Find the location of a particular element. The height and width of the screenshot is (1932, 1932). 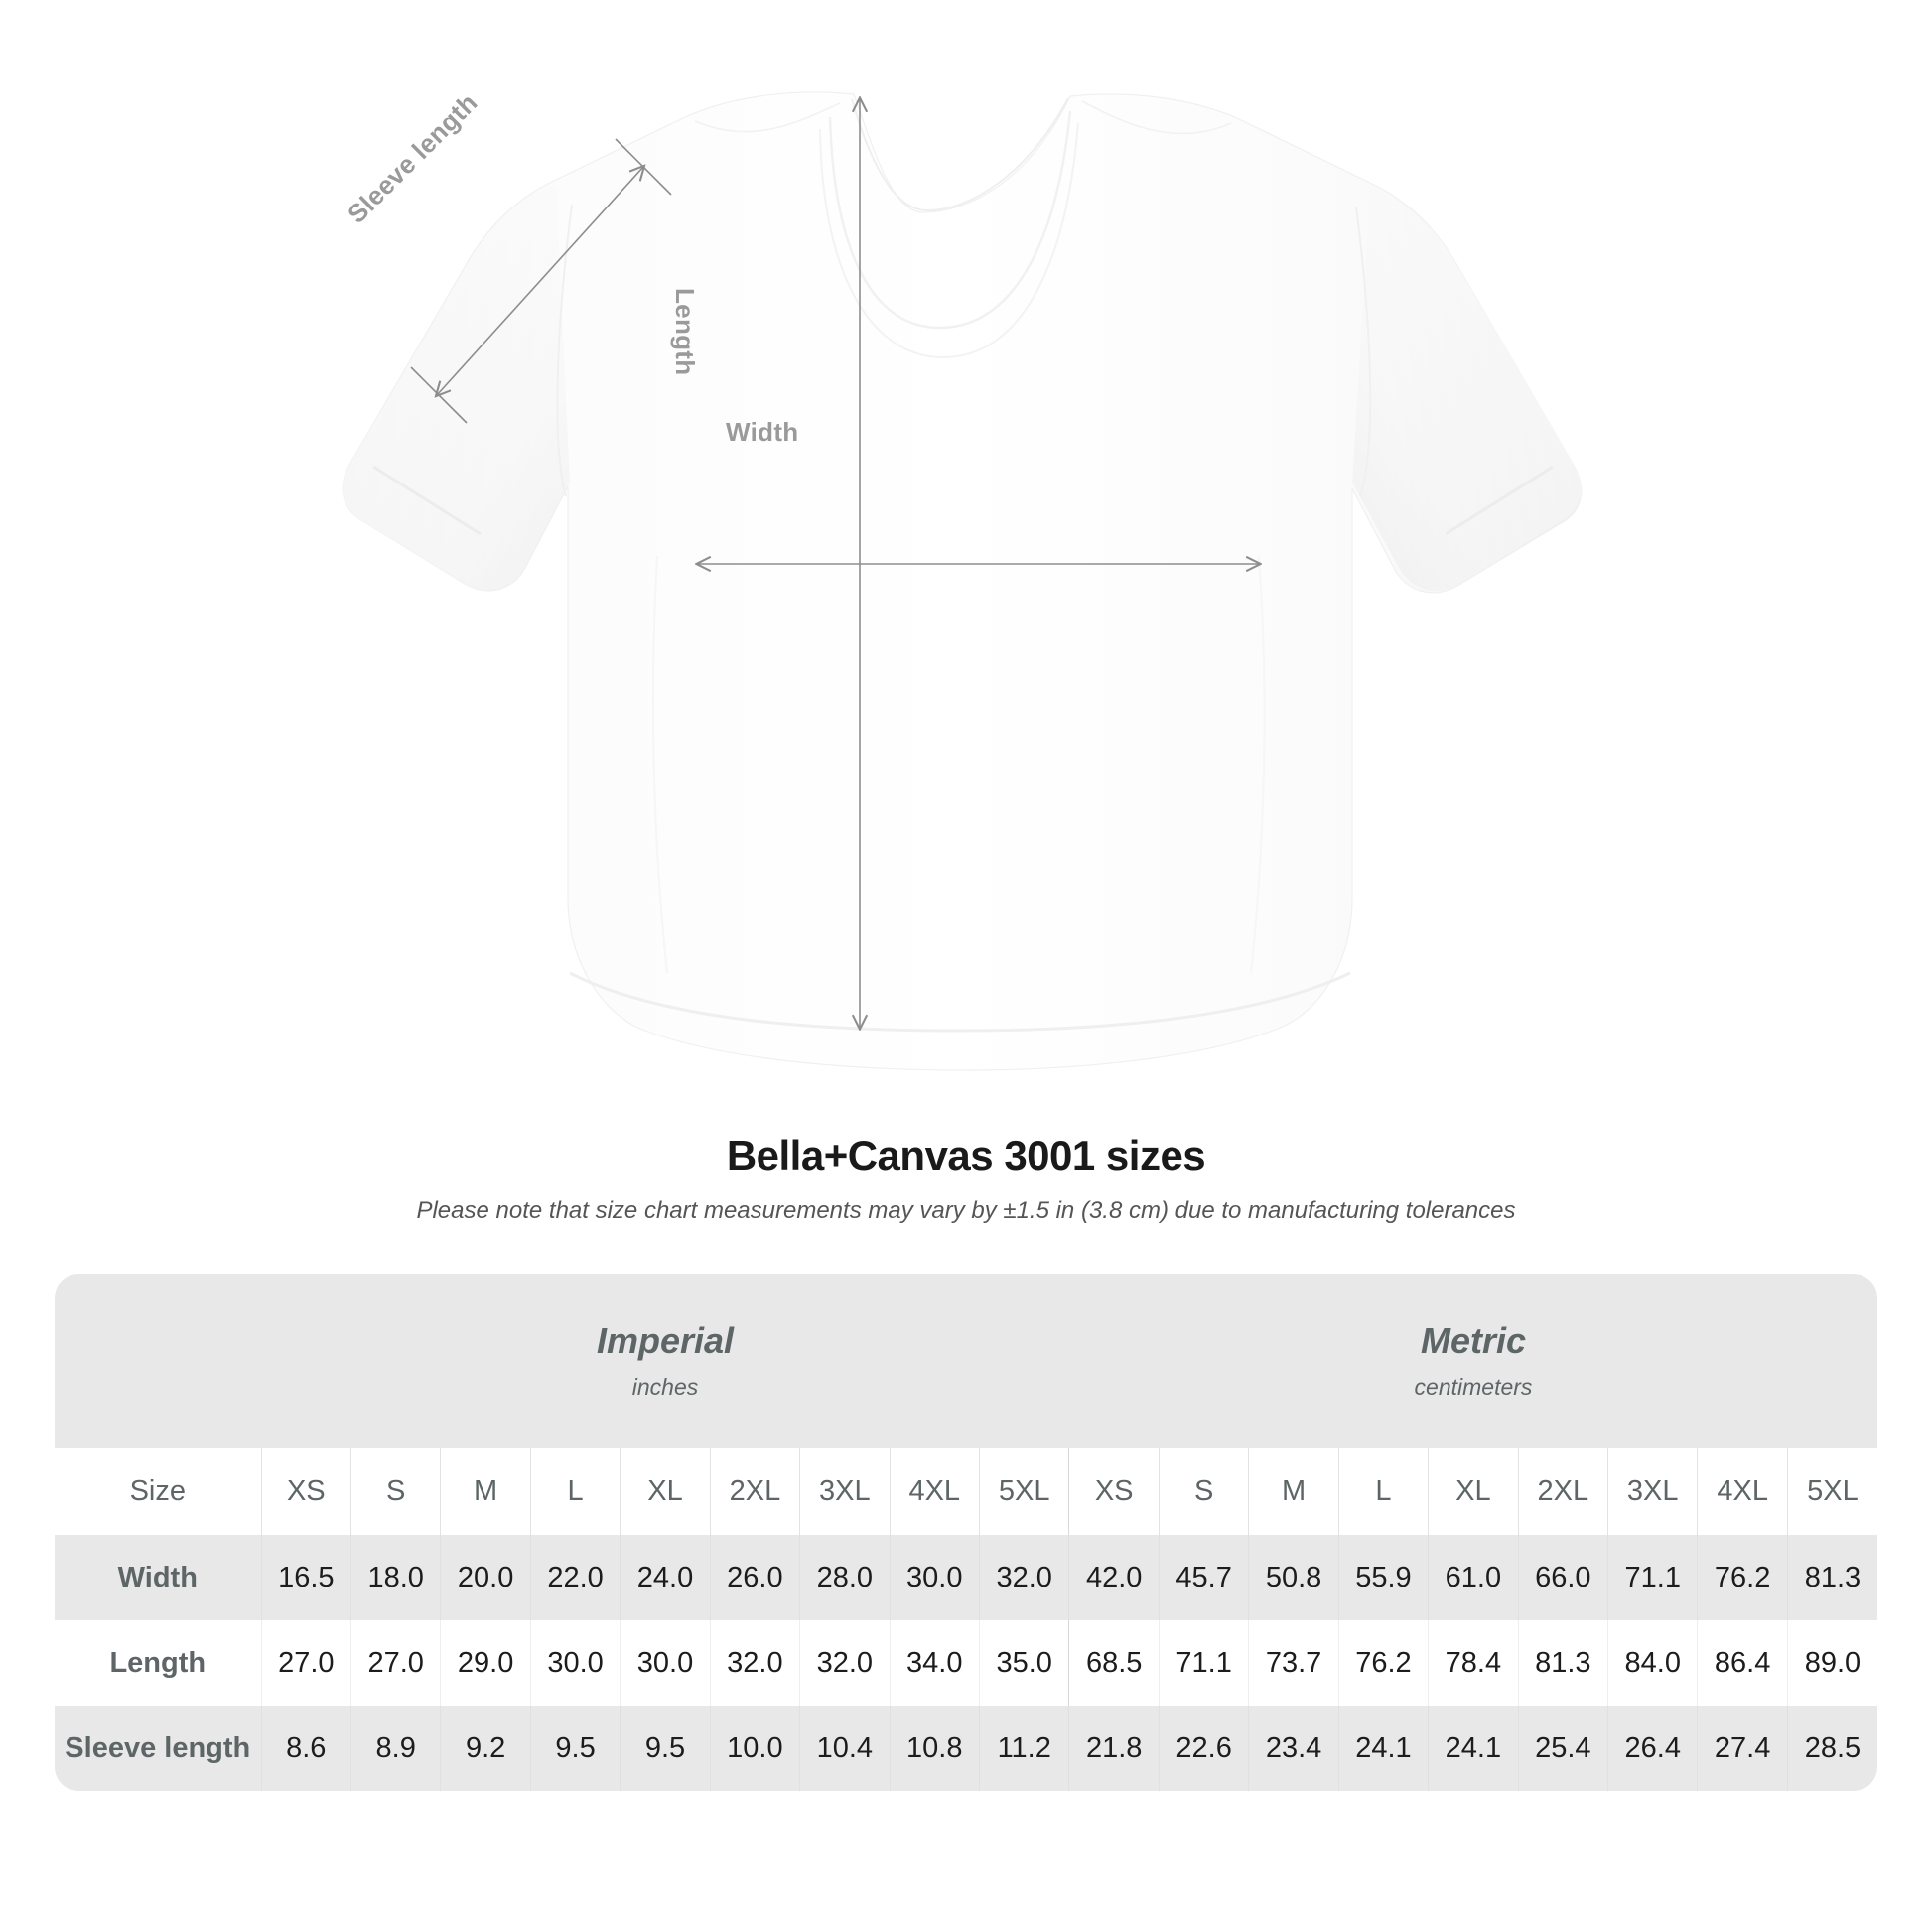

cell-sleeve-metric-xs: 21.8 is located at coordinates (1114, 1748).